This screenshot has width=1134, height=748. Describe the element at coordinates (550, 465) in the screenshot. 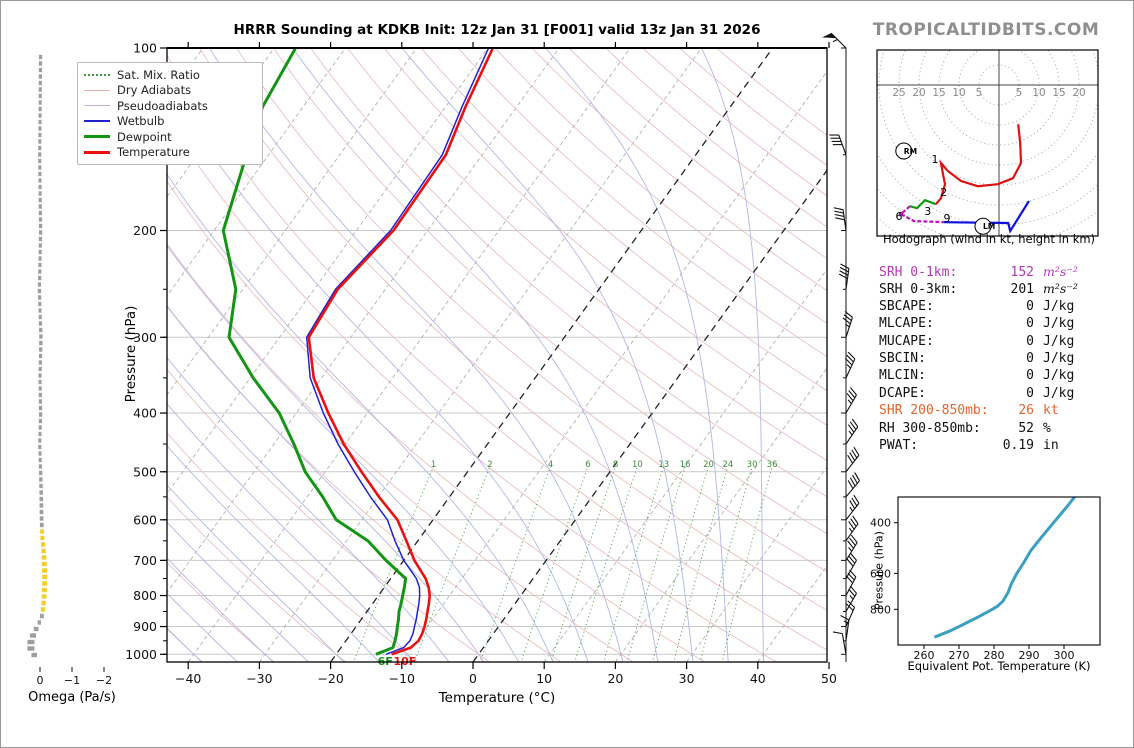

I see `svg-text: 4` at that location.